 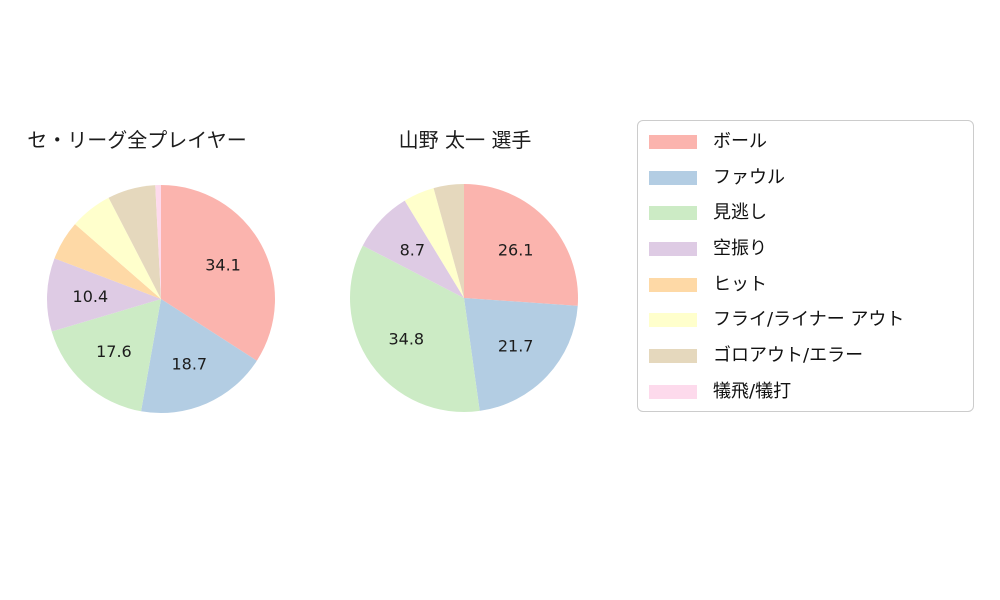 I want to click on pie-chart-player: 26.1 21.7 34.8 8.7, so click(x=464, y=298).